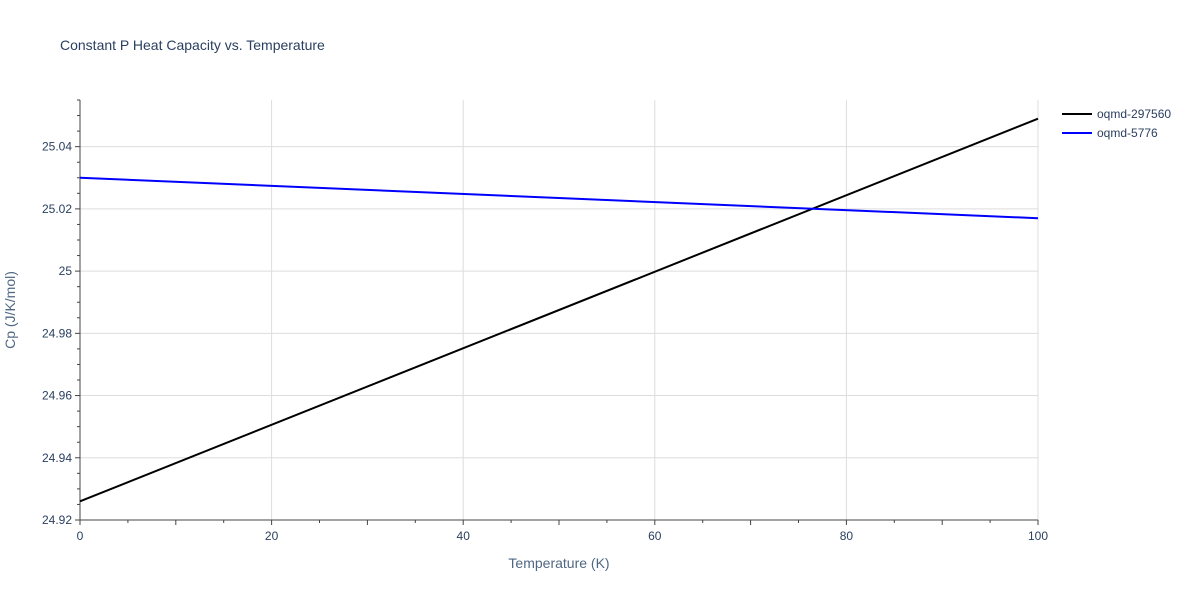 This screenshot has height=600, width=1200. What do you see at coordinates (1134, 114) in the screenshot?
I see `legend-label: oqmd-297560` at bounding box center [1134, 114].